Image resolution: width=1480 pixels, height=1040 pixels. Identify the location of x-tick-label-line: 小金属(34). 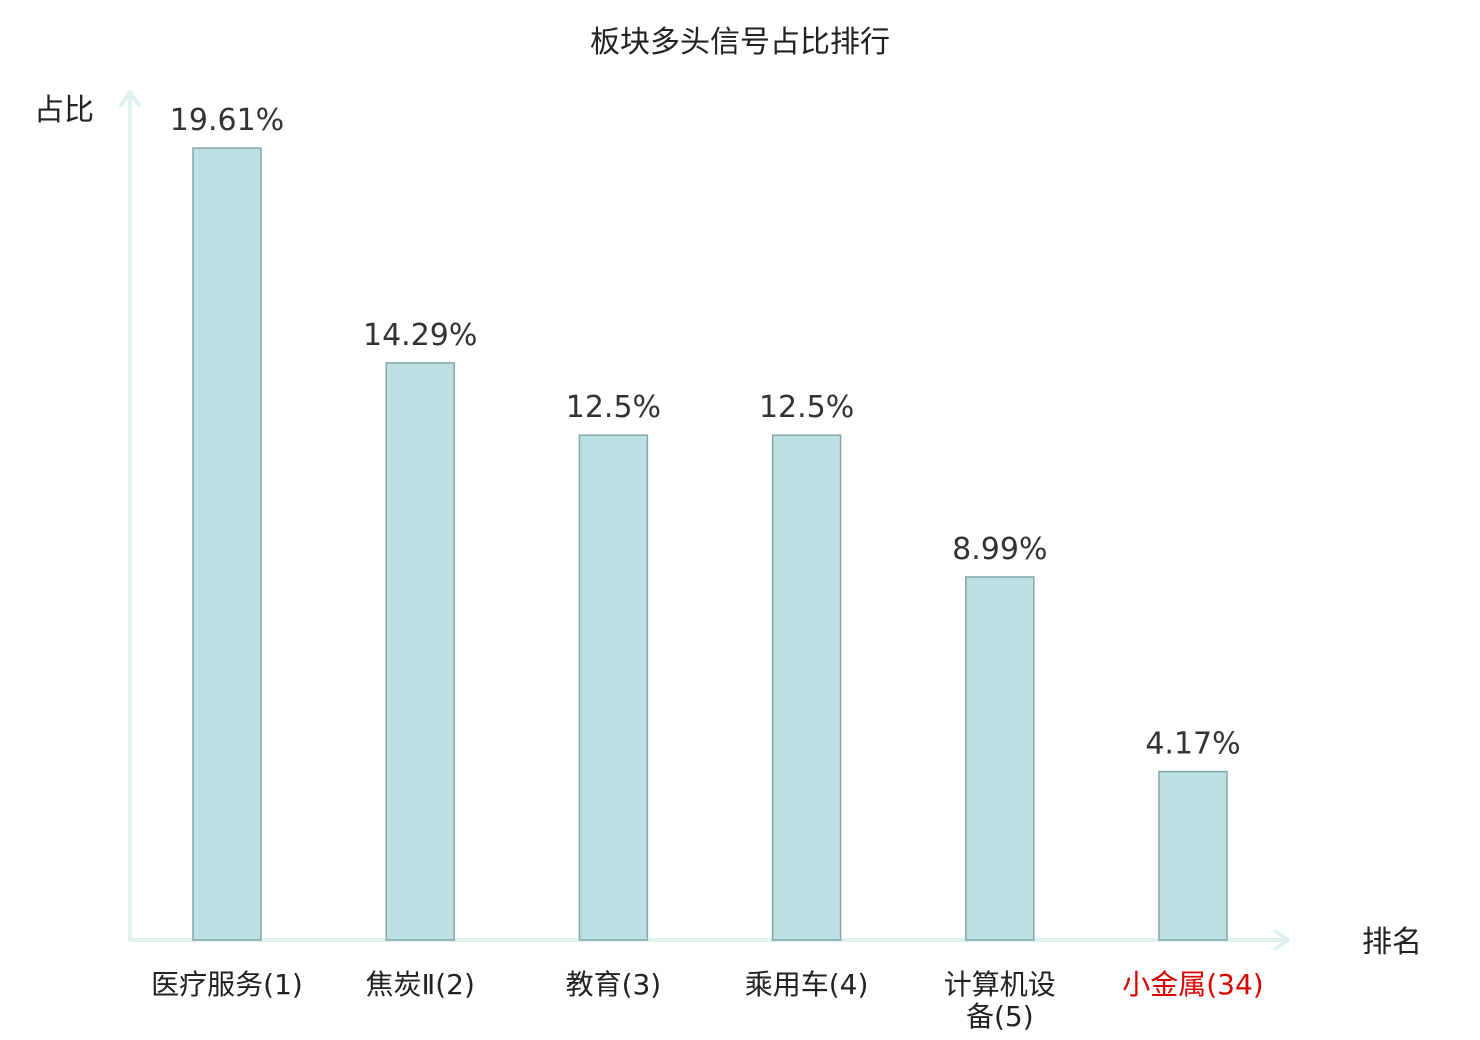
(1192, 984).